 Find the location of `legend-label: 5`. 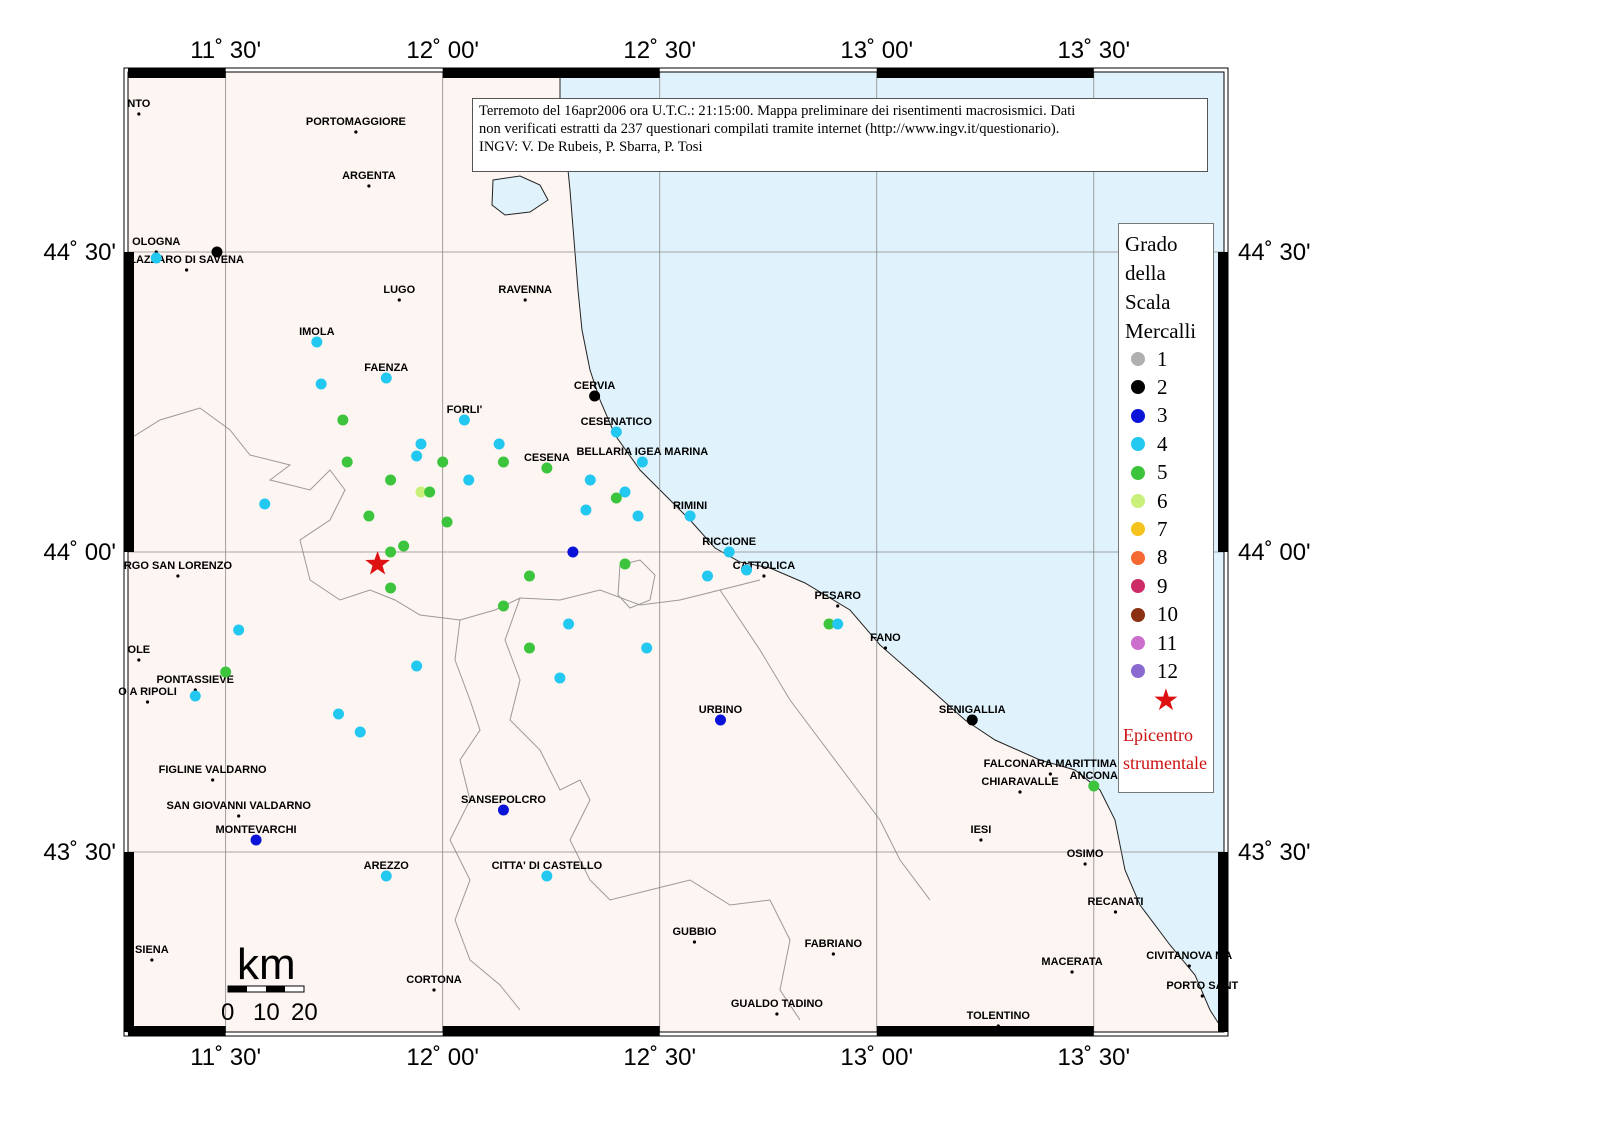

legend-label: 5 is located at coordinates (1162, 472).